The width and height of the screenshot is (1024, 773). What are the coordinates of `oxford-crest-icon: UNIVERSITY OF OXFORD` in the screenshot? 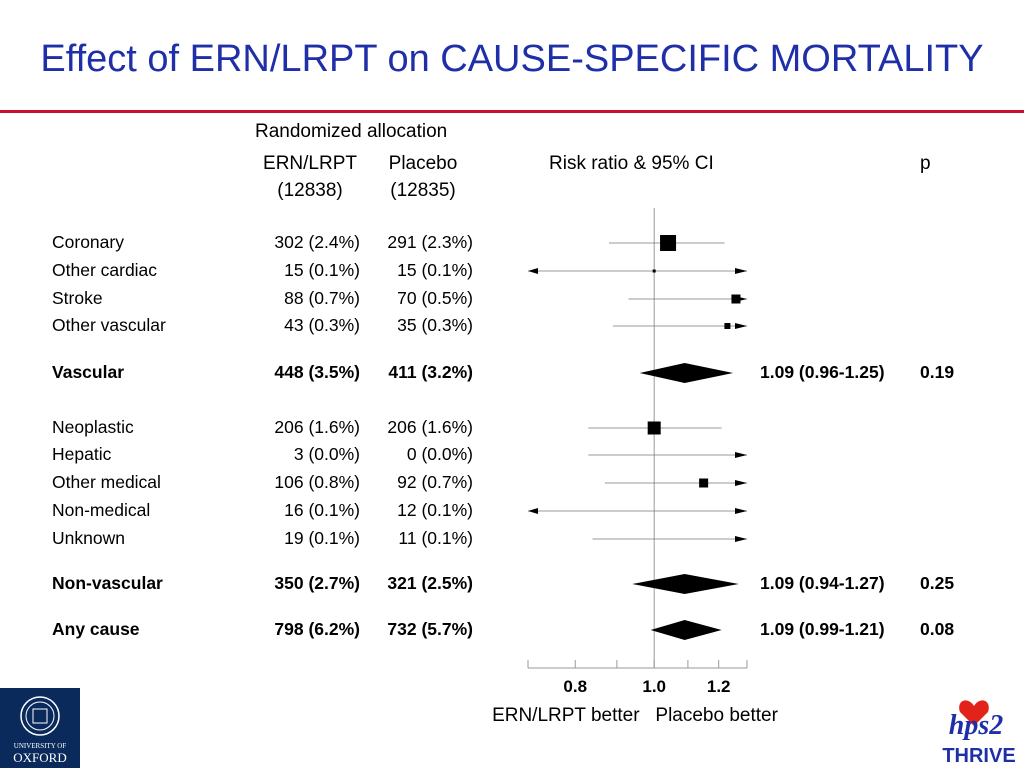 It's located at (40, 730).